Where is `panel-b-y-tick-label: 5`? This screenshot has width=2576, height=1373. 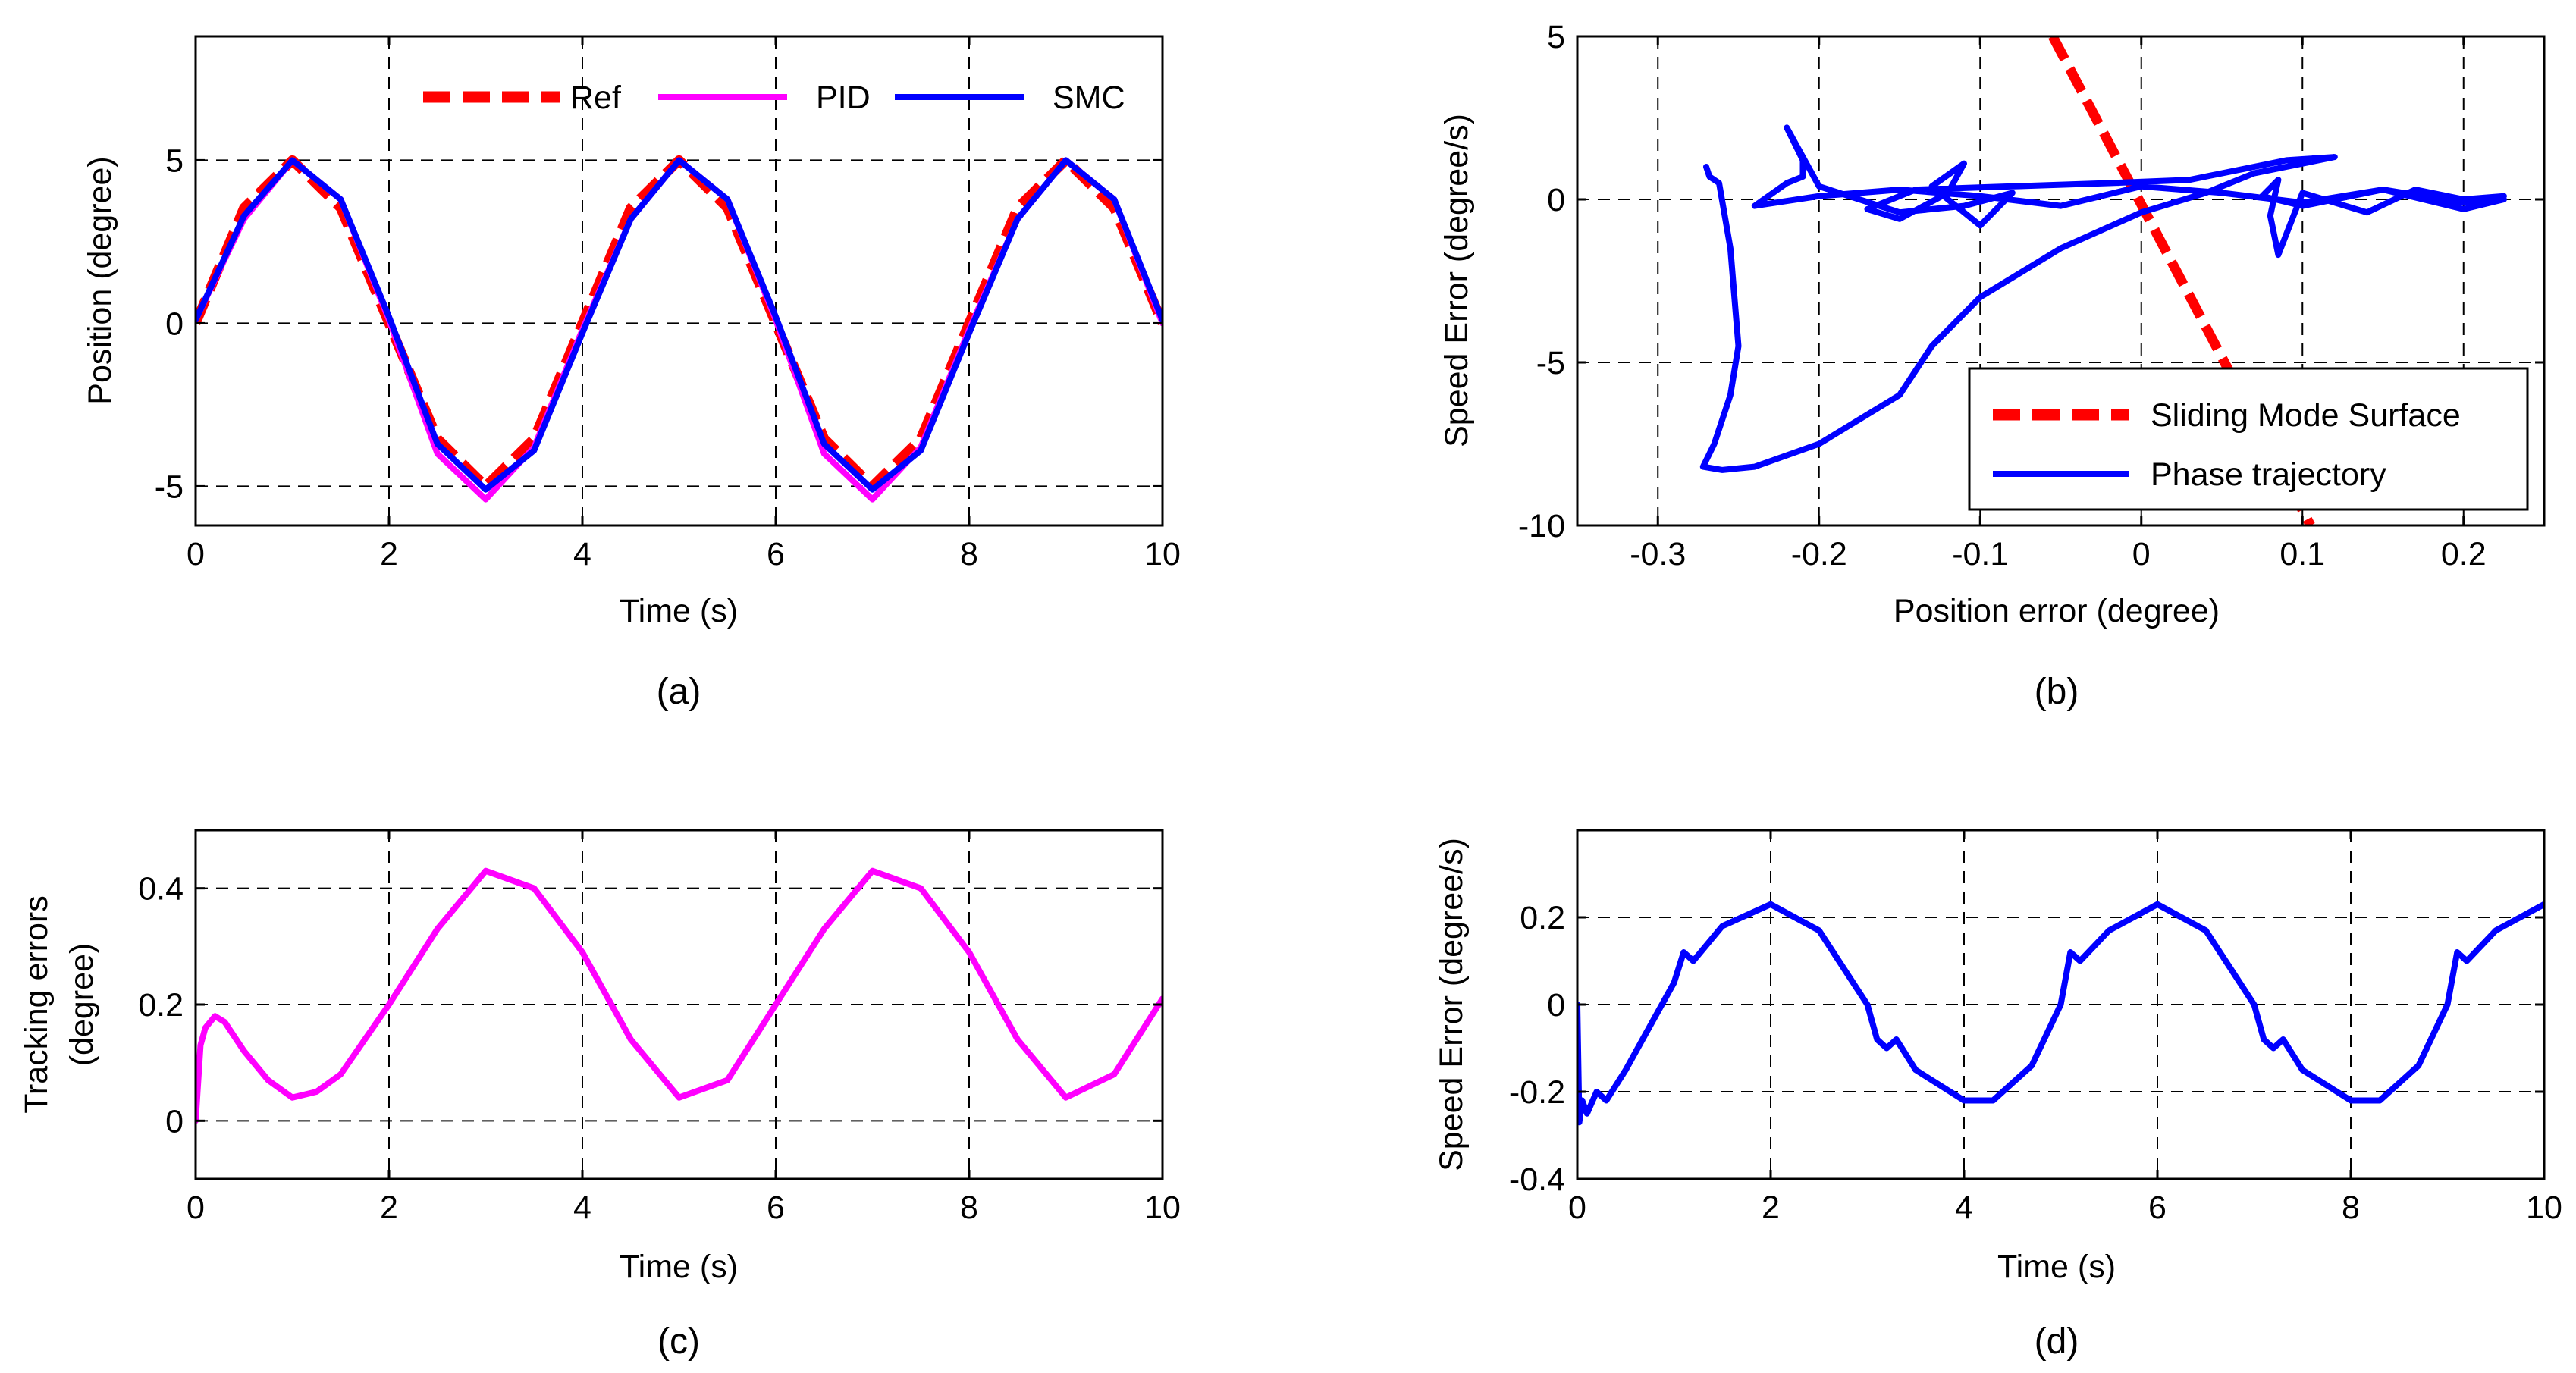
panel-b-y-tick-label: 5 is located at coordinates (1556, 37).